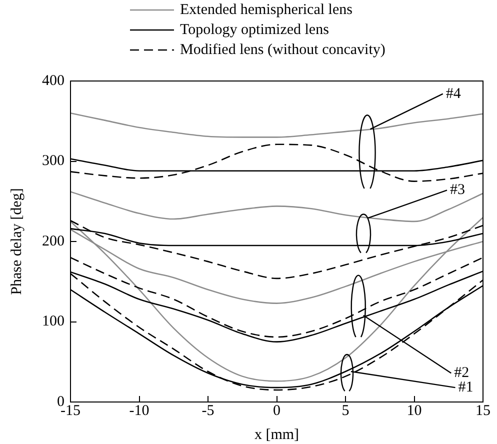 The width and height of the screenshot is (497, 444). What do you see at coordinates (139, 410) in the screenshot?
I see `x-tick-label: -10` at bounding box center [139, 410].